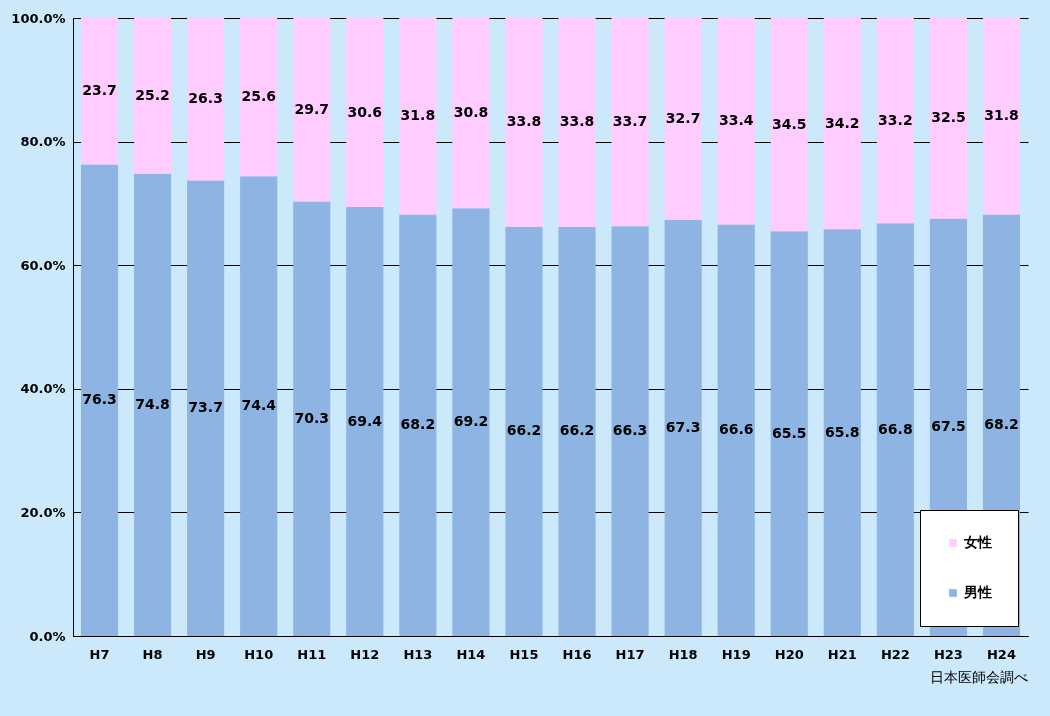 Image resolution: width=1050 pixels, height=716 pixels. Describe the element at coordinates (979, 677) in the screenshot. I see `text: 日本医師会調べ` at that location.